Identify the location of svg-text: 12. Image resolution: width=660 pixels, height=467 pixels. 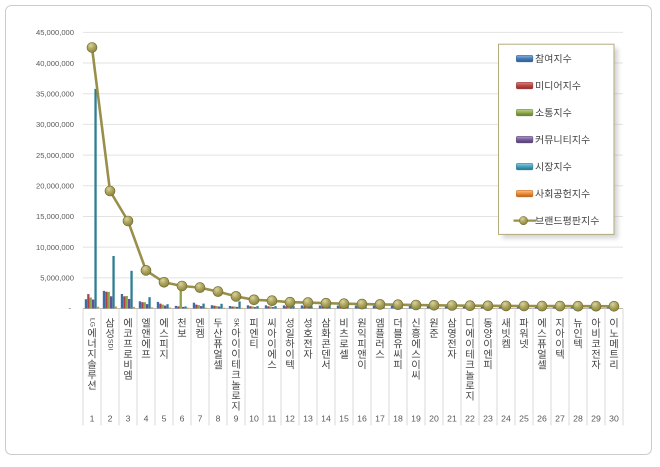
(290, 419).